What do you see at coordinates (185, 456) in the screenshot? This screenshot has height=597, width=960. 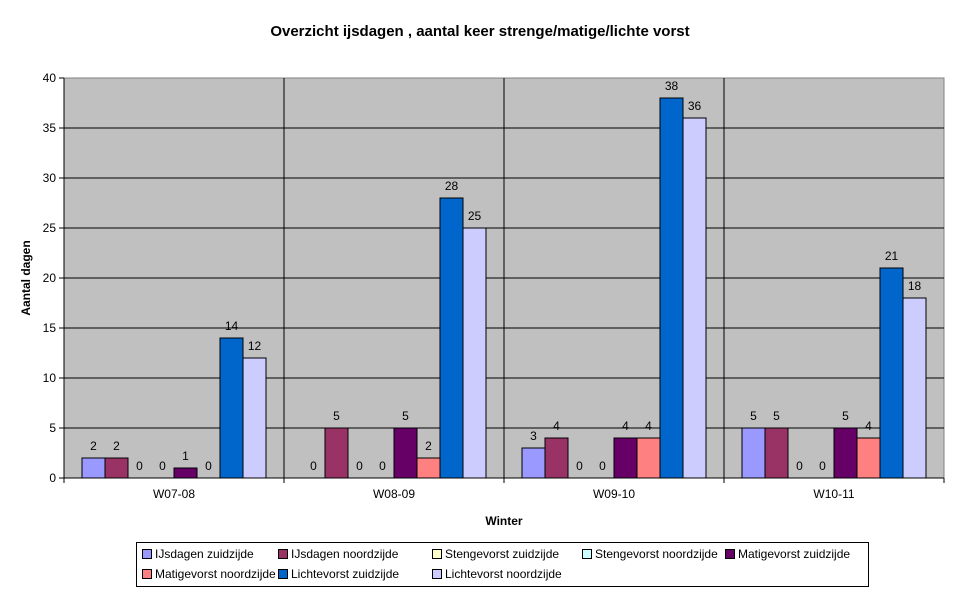 I see `data-label: 1` at bounding box center [185, 456].